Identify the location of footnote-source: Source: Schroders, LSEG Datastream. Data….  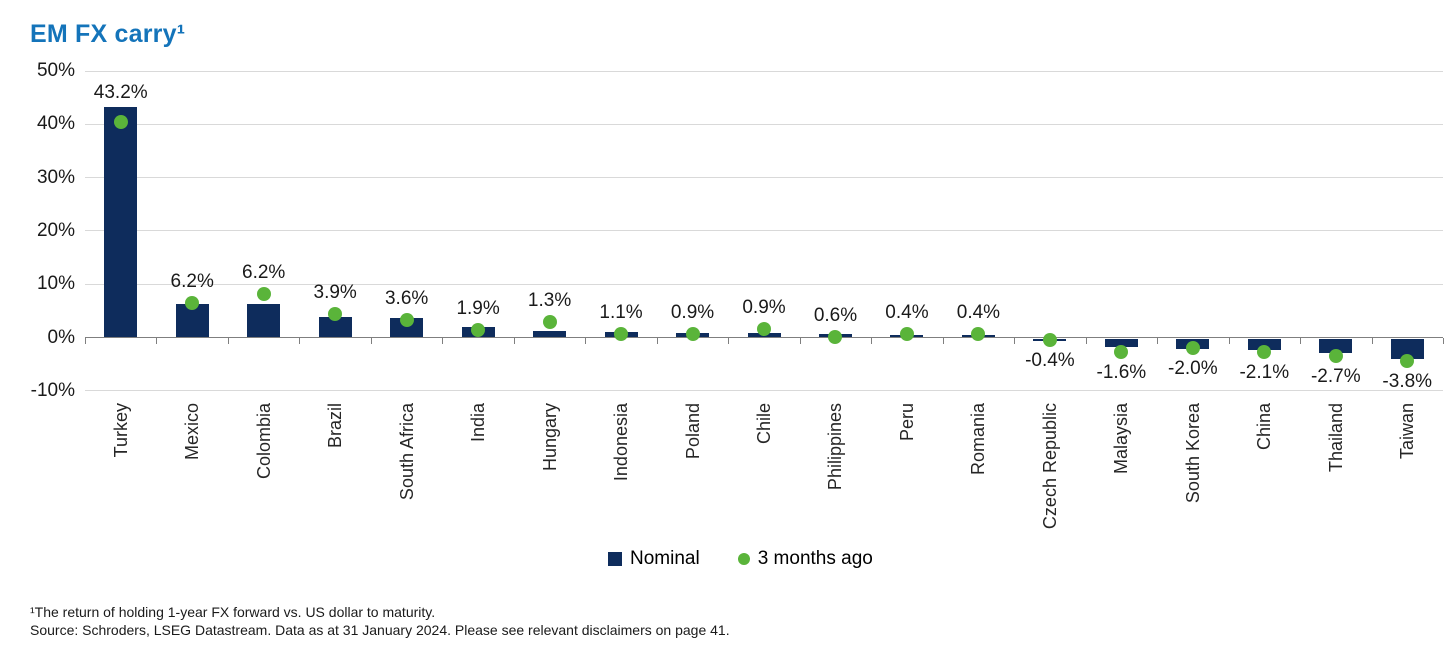
(380, 630).